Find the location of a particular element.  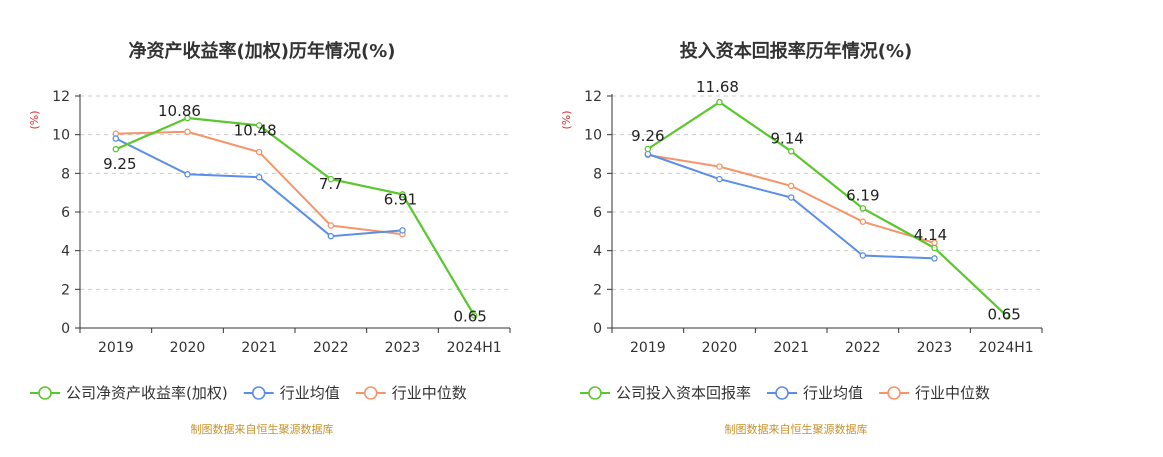

chart-title: 投入资本回报率历年情况(%) is located at coordinates (796, 51).